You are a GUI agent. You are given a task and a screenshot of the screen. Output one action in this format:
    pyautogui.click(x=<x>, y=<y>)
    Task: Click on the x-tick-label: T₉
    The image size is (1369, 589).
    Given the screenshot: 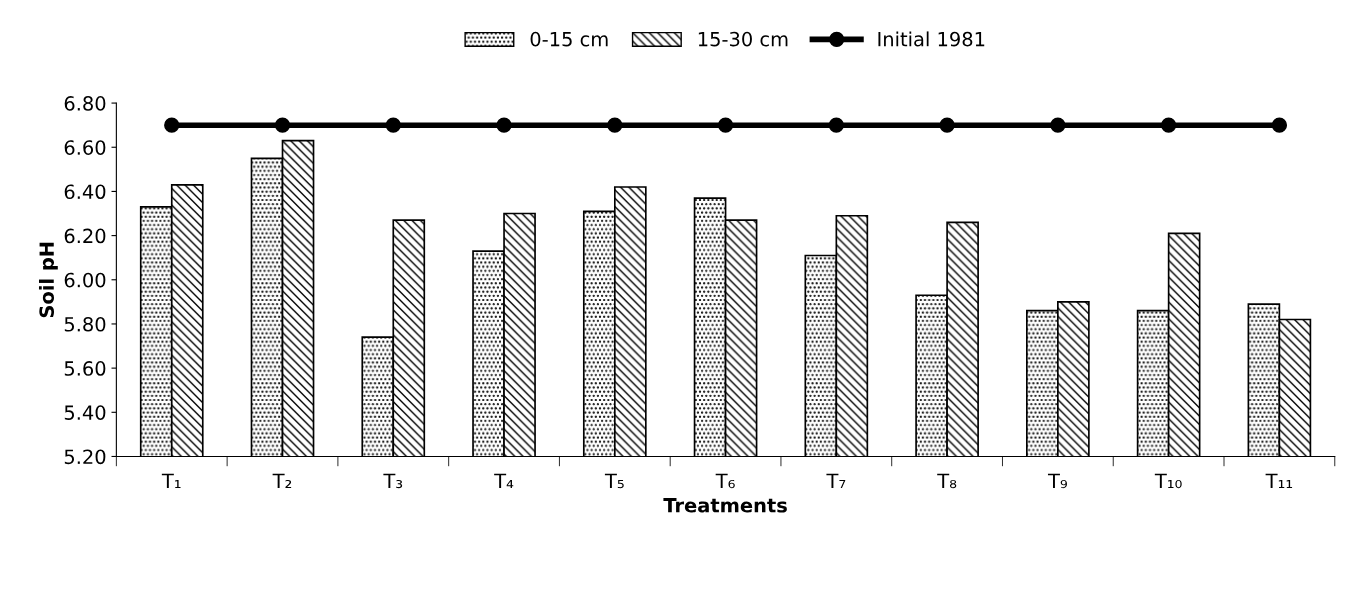 What is the action you would take?
    pyautogui.click(x=1057, y=481)
    